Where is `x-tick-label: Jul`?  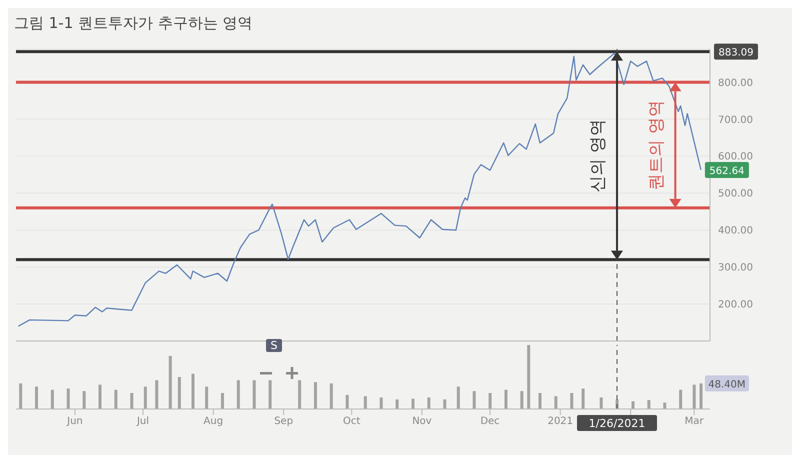
x-tick-label: Jul is located at coordinates (143, 422).